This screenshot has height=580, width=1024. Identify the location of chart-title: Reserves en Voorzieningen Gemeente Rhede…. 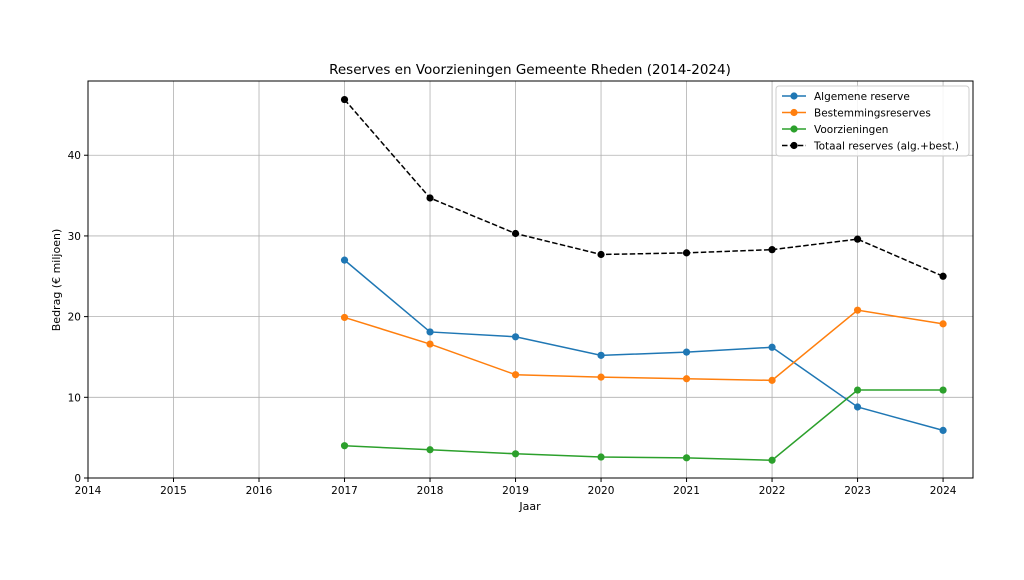
(530, 70).